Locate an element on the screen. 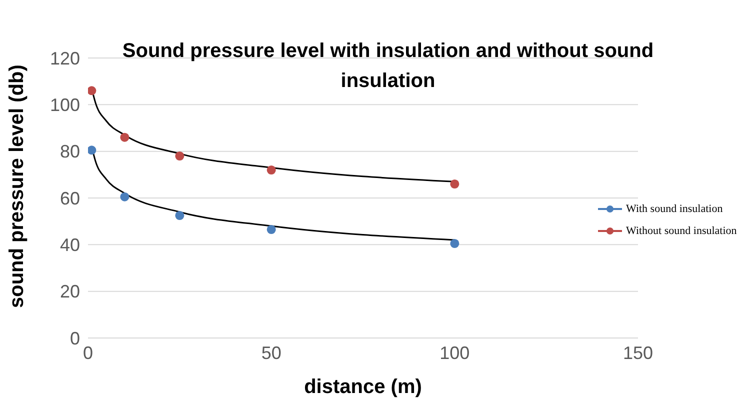  y-tick-label: 20 is located at coordinates (70, 292).